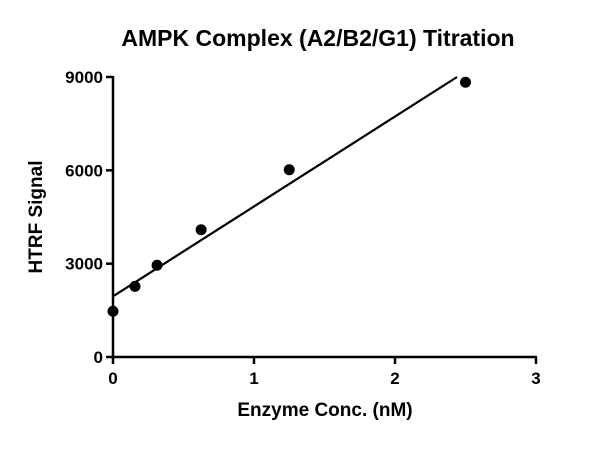 This screenshot has width=600, height=449. I want to click on x-axis-label: Enzyme Conc. (nM), so click(324, 410).